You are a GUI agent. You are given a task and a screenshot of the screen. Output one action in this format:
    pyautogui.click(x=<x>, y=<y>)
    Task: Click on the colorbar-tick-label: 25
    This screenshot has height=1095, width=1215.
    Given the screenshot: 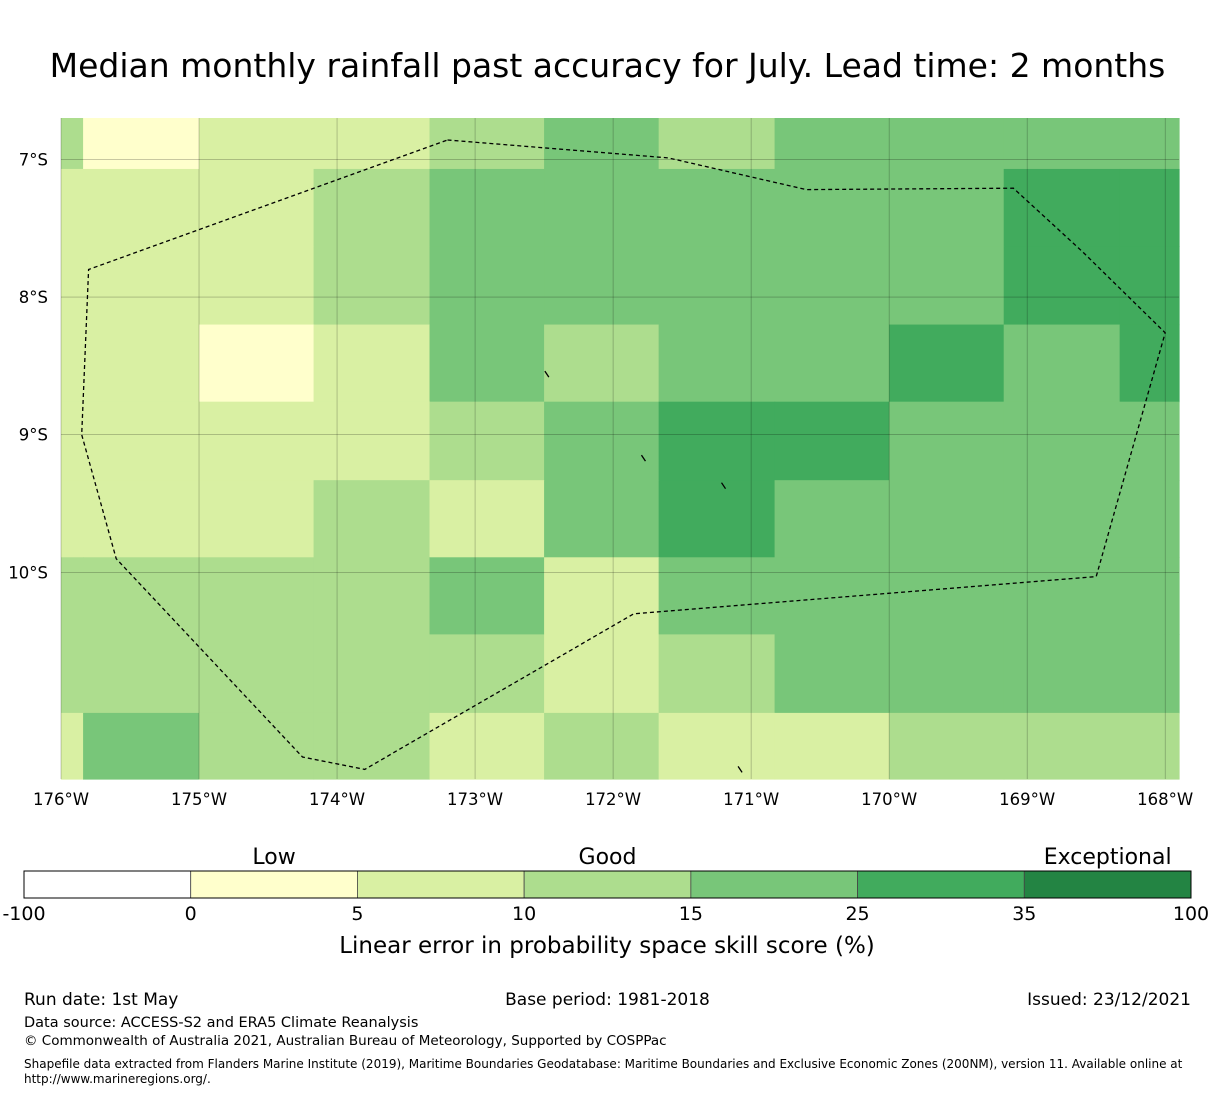 What is the action you would take?
    pyautogui.click(x=857, y=914)
    